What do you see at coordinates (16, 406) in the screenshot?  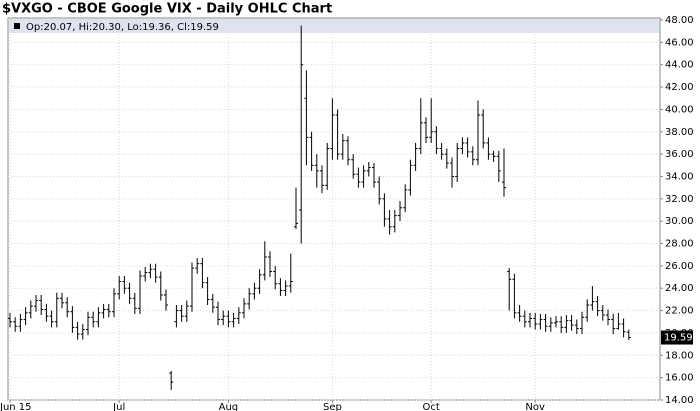 I see `x-tick-label: Jun 15` at bounding box center [16, 406].